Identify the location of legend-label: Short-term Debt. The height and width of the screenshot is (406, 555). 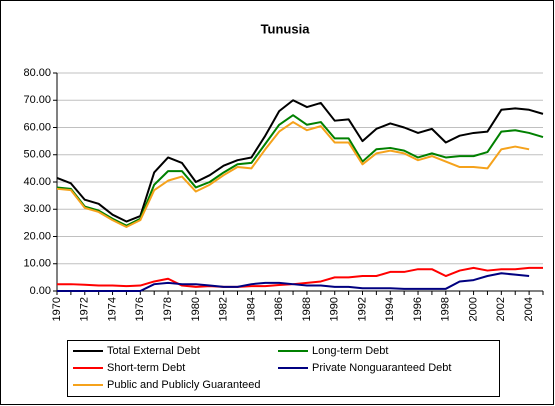
(146, 368).